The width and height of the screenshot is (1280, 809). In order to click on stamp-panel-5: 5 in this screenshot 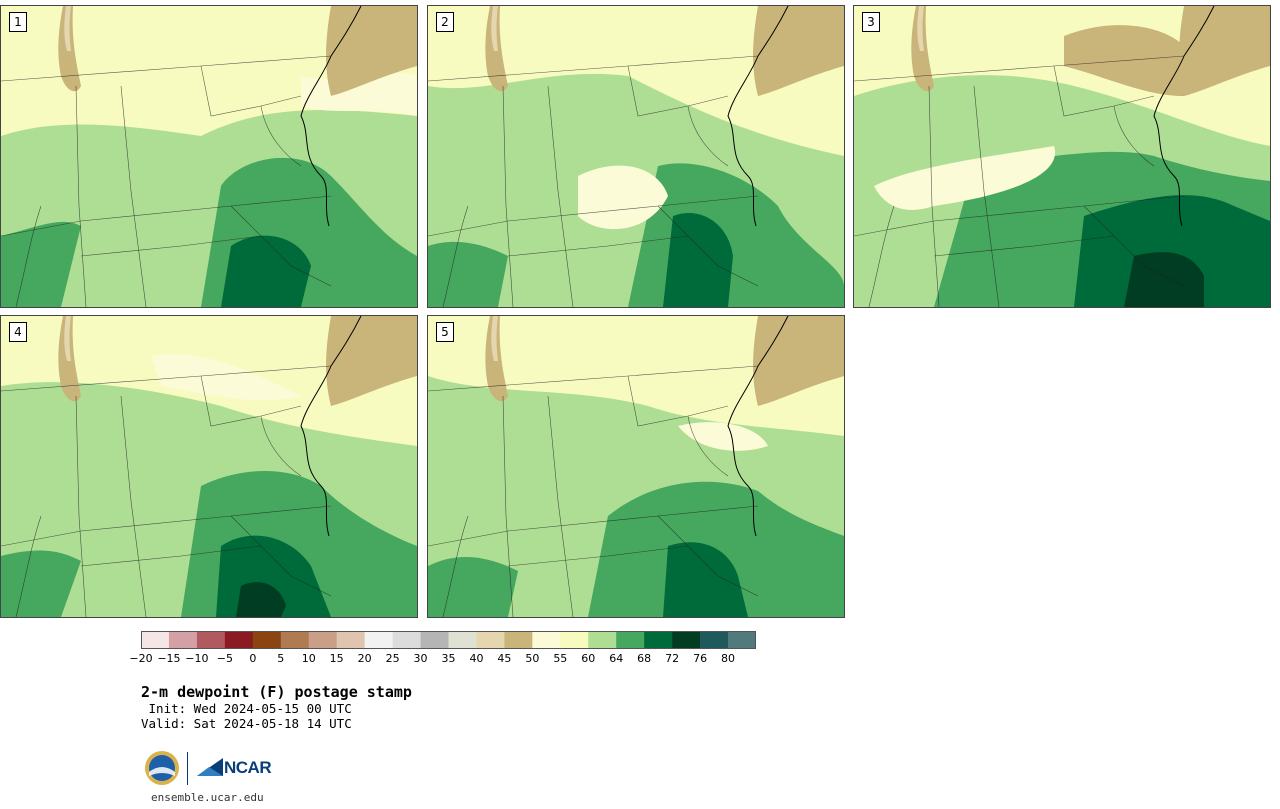, I will do `click(636, 466)`.